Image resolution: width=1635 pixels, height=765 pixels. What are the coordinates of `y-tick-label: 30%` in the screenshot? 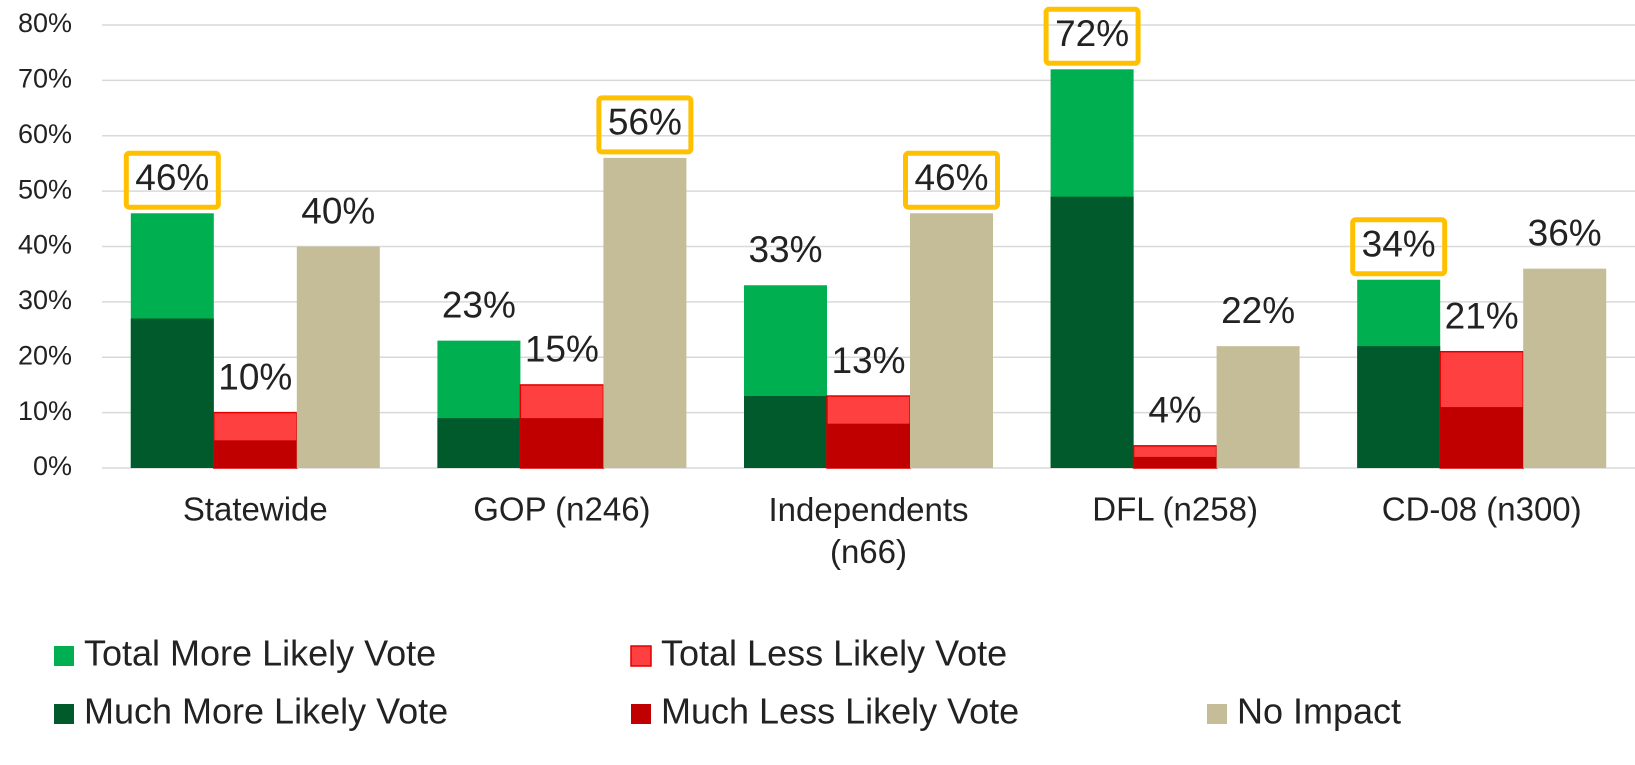 It's located at (45, 300).